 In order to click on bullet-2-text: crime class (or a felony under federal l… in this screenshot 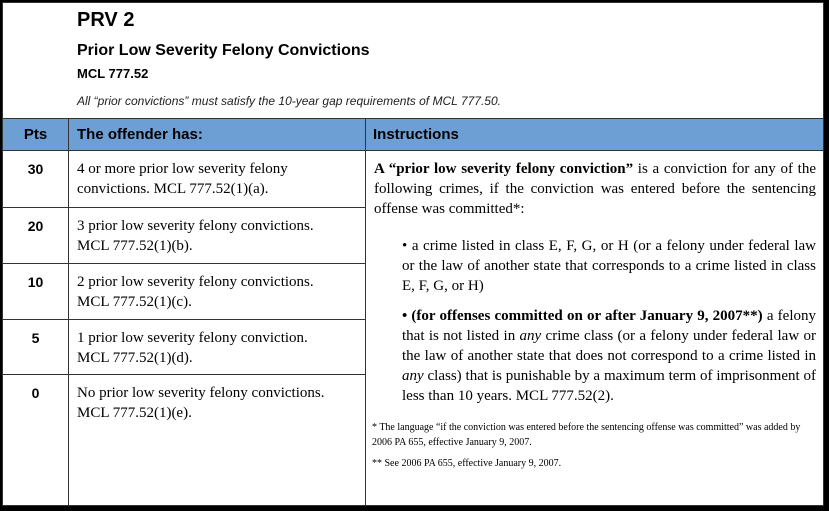, I will do `click(609, 346)`.